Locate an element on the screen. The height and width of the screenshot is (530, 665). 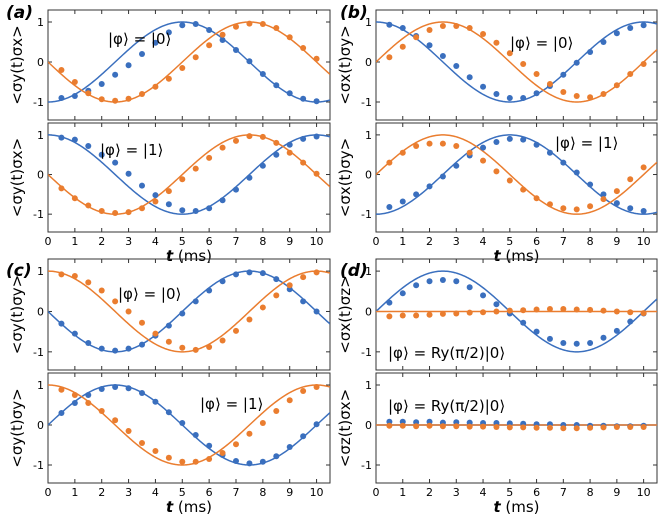
x-tick-label: 5 is located at coordinates (182, 241).